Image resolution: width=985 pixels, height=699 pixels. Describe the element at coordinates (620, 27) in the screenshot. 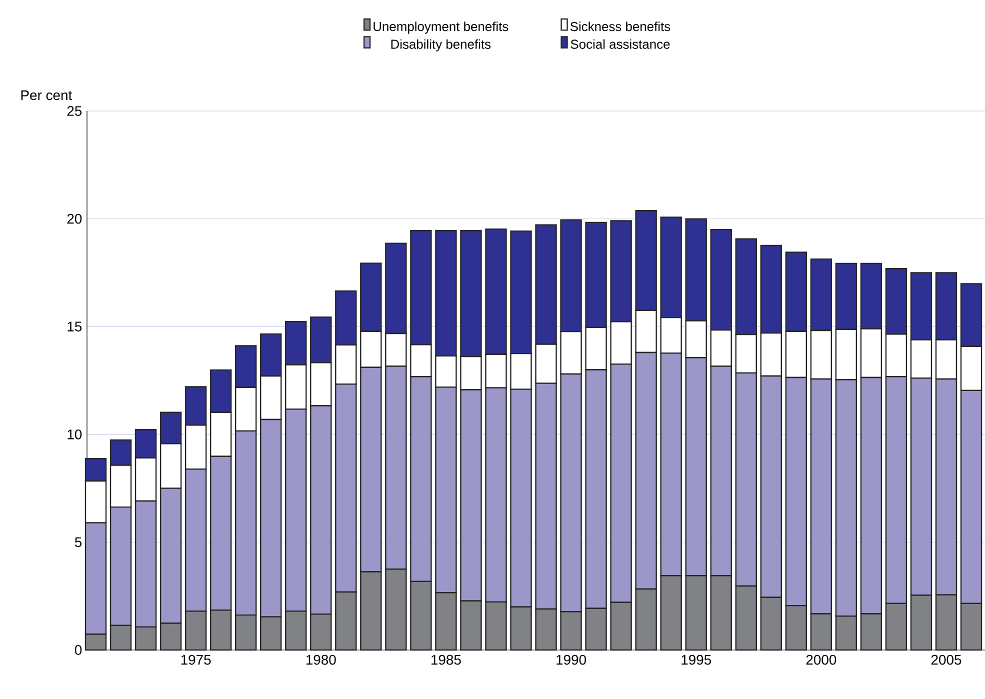

I see `legend-label: Sickness benefits` at that location.